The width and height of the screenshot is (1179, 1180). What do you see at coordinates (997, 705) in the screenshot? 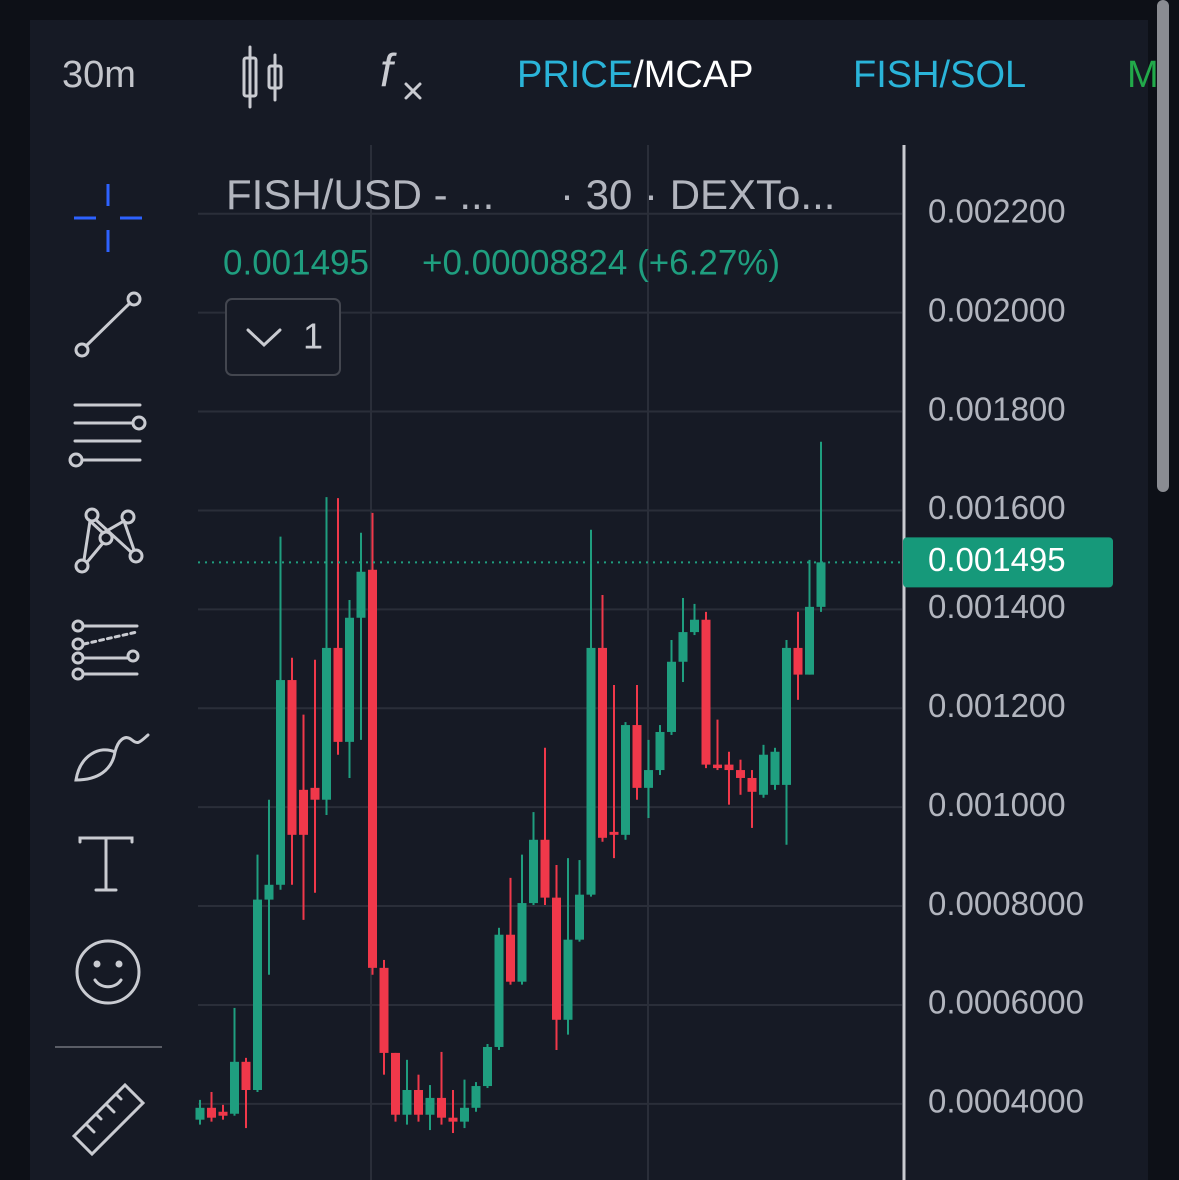
I see `y-tick-label: 0.001200` at bounding box center [997, 705].